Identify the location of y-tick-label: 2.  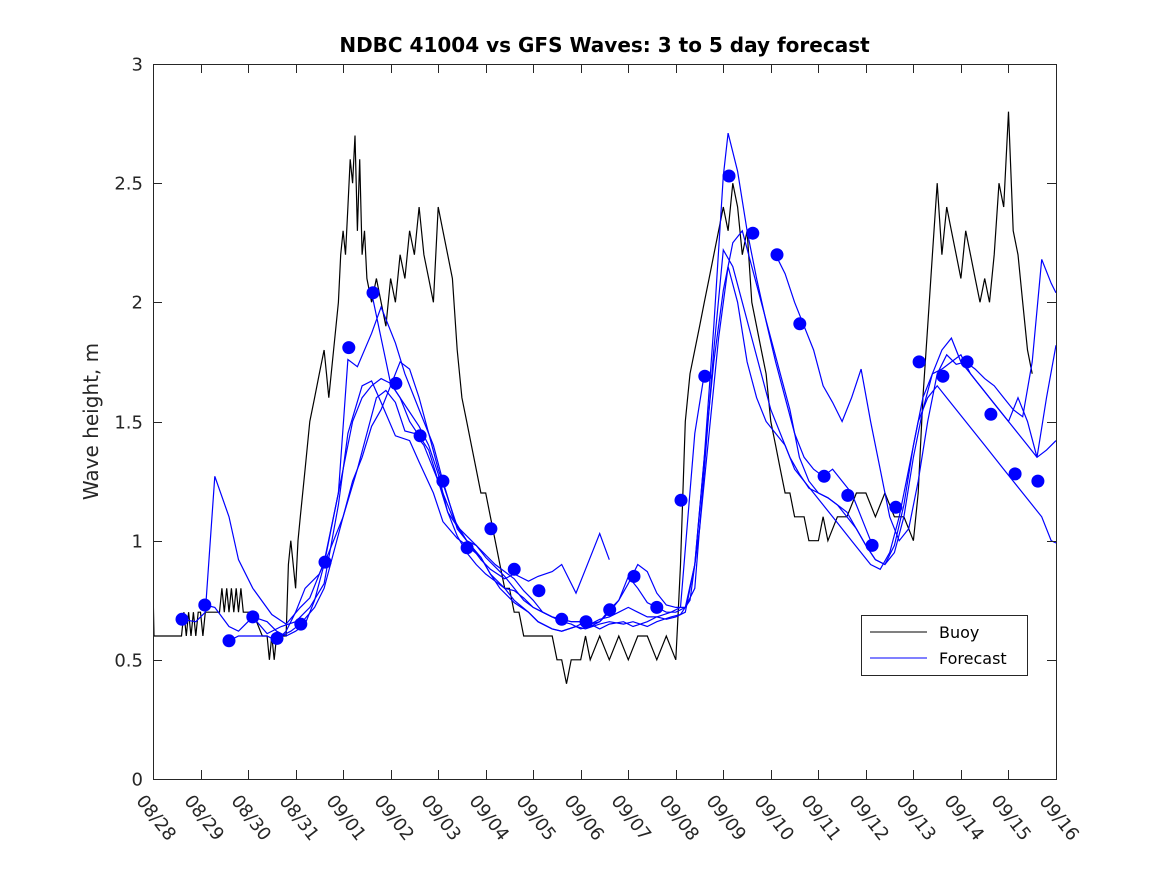
(137, 303).